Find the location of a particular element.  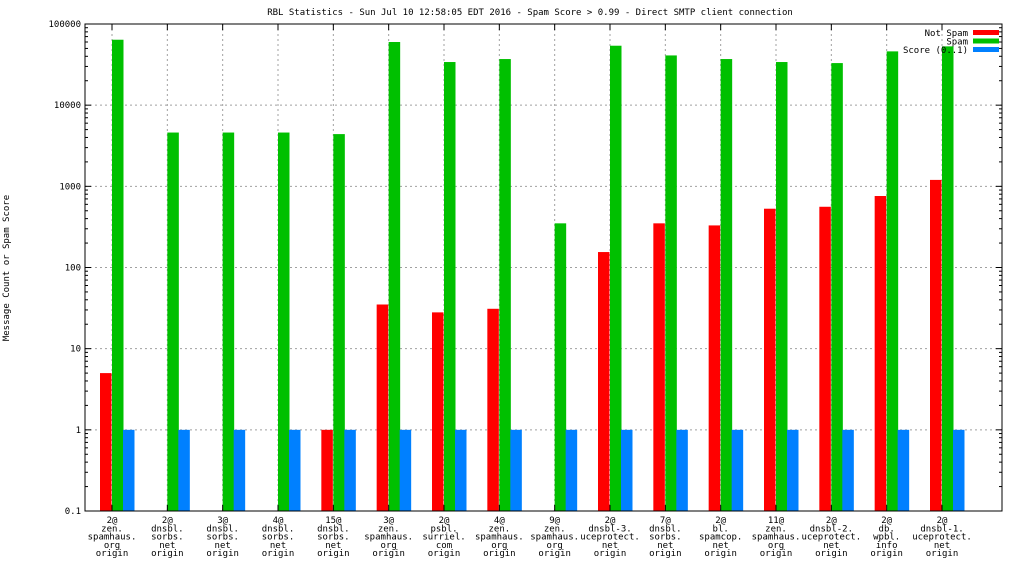

x-tick-label: dnsbl-1. is located at coordinates (941, 529).